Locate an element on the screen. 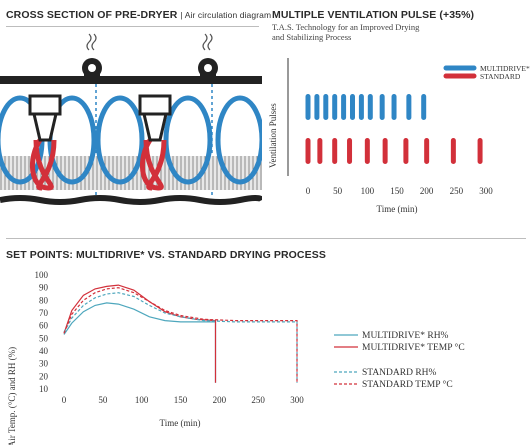 Image resolution: width=532 pixels, height=445 pixels. setpoint-x-tick-label: 50 is located at coordinates (103, 400).